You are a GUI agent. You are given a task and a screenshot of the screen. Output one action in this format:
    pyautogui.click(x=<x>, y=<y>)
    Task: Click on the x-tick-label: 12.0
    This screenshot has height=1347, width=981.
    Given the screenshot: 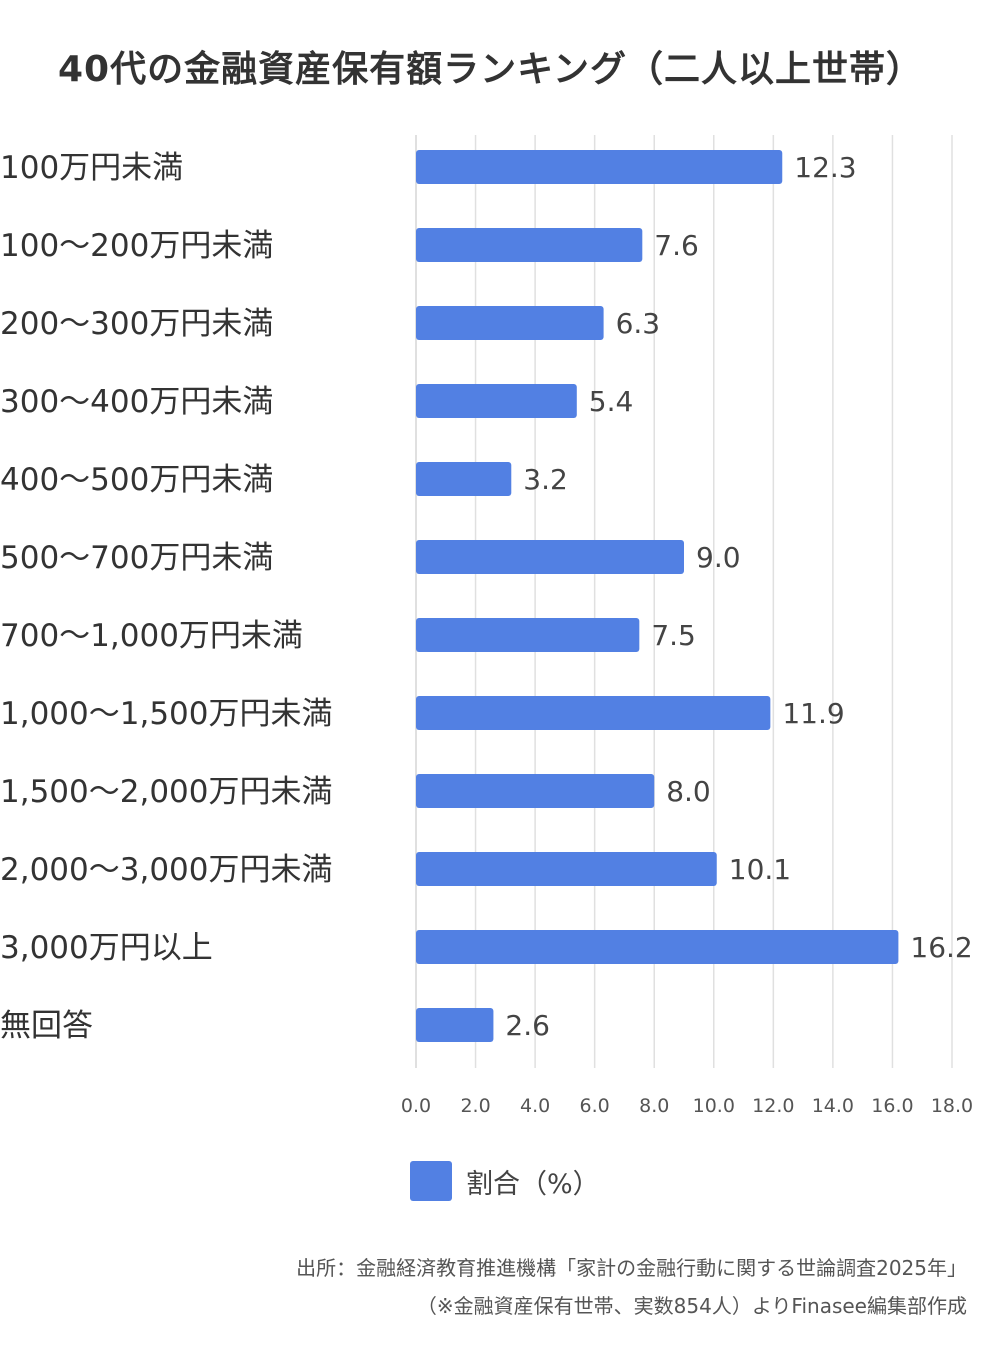 What is the action you would take?
    pyautogui.click(x=773, y=1106)
    